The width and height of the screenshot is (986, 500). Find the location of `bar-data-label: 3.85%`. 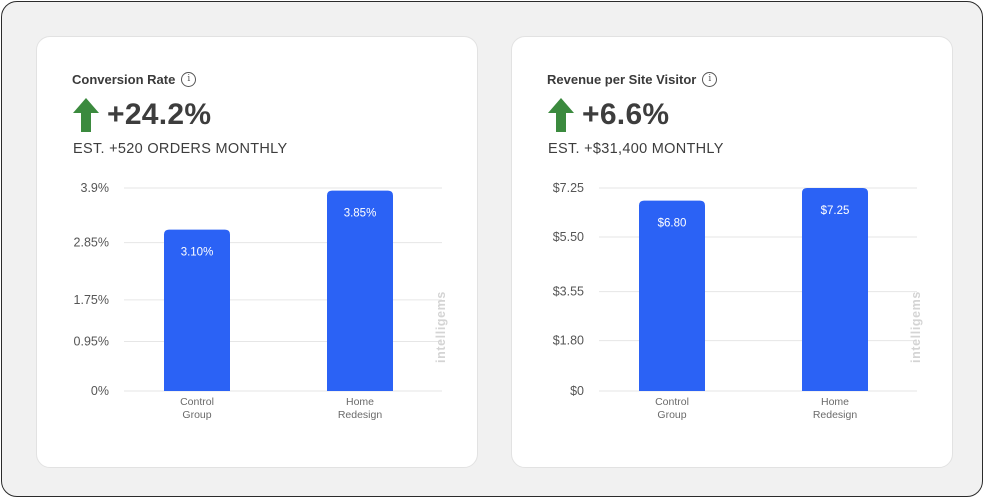

bar-data-label: 3.85% is located at coordinates (360, 214).